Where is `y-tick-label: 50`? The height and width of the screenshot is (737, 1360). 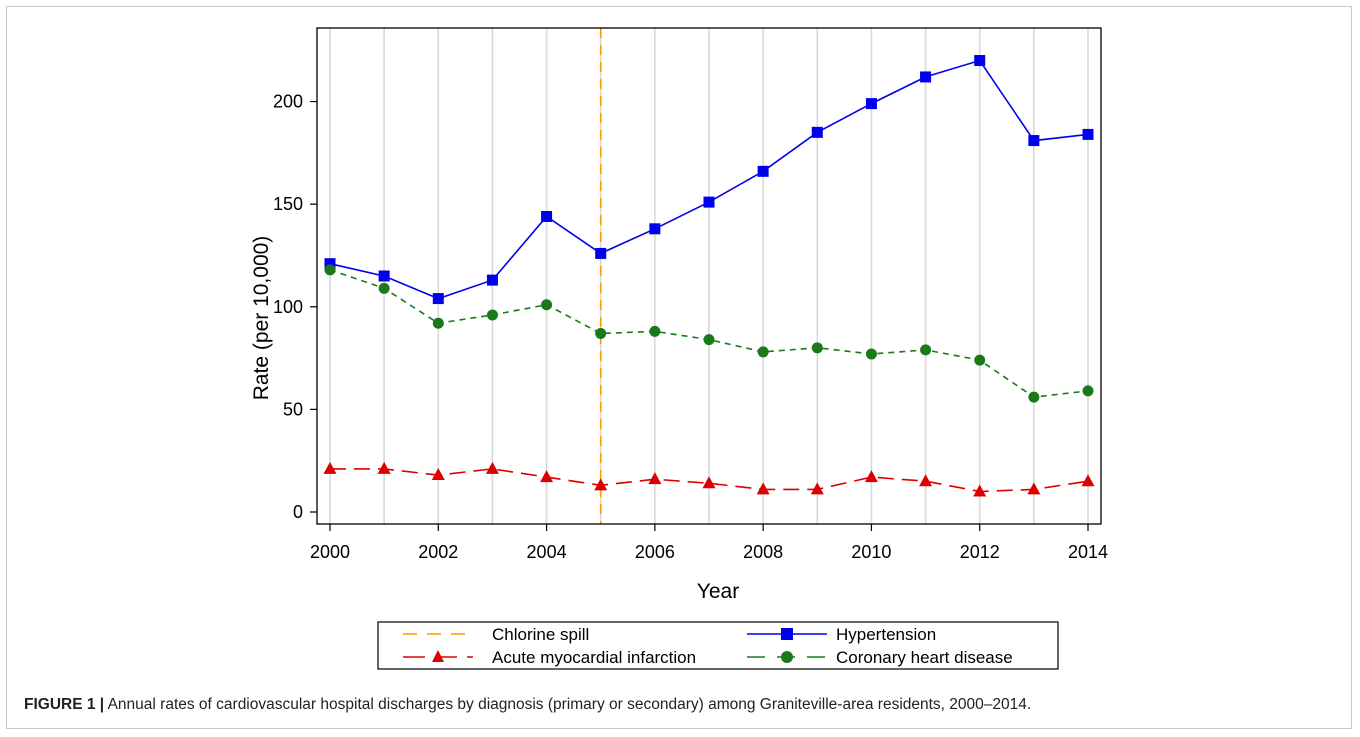 y-tick-label: 50 is located at coordinates (293, 409).